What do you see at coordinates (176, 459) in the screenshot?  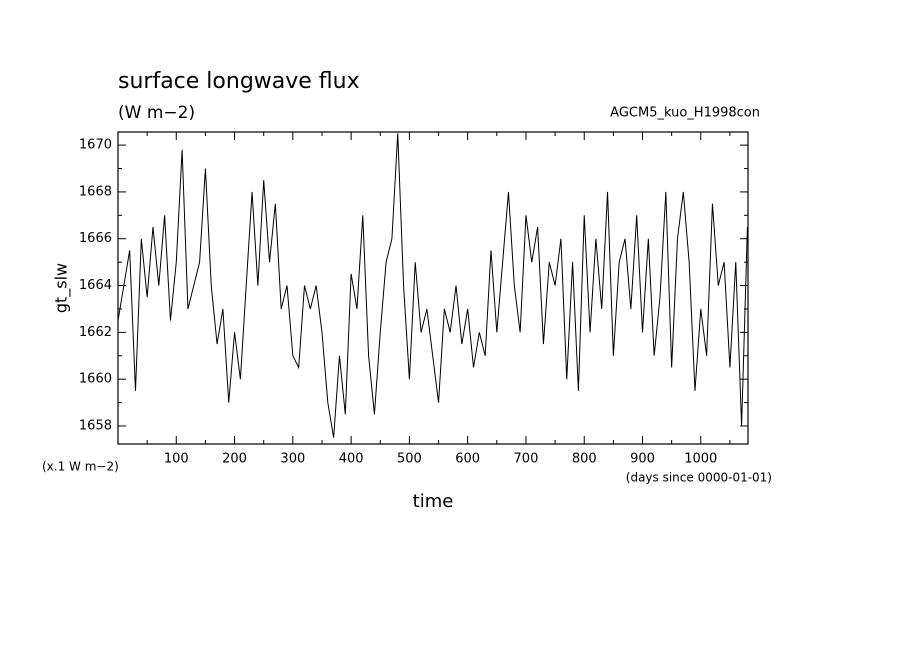 I see `x-tick-label: 100` at bounding box center [176, 459].